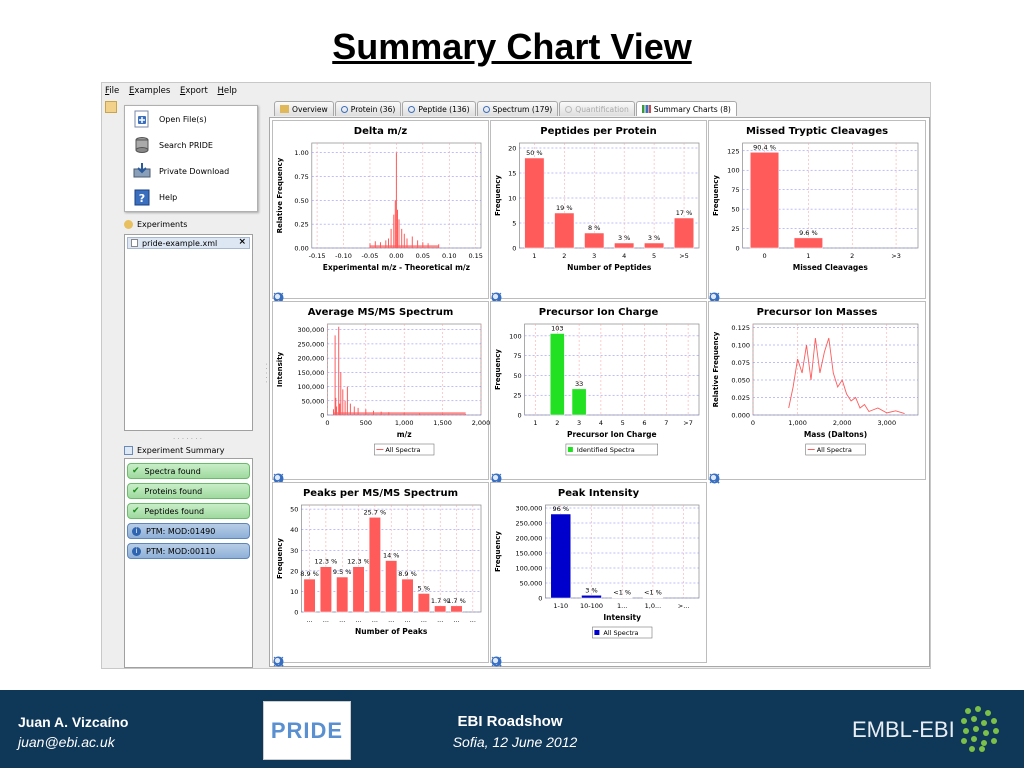 This screenshot has height=768, width=1024. I want to click on x-axis-label: Intensity, so click(622, 617).